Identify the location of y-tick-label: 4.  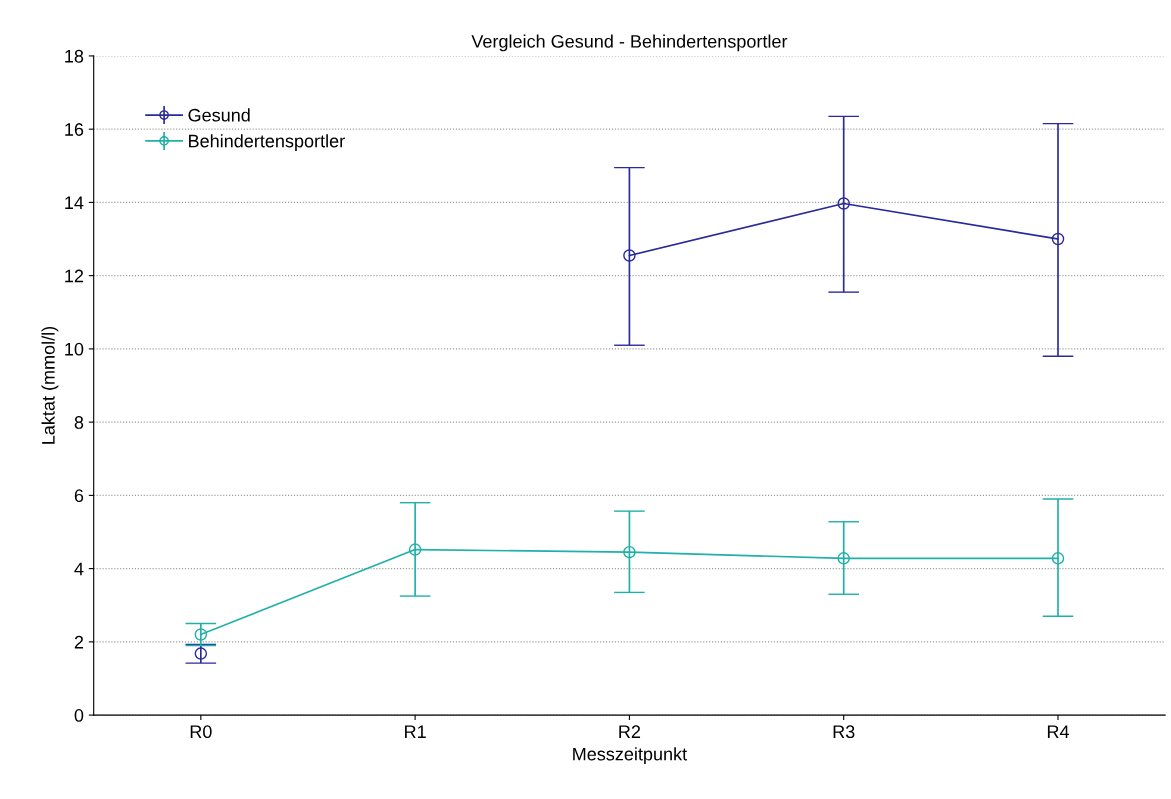
(79, 569).